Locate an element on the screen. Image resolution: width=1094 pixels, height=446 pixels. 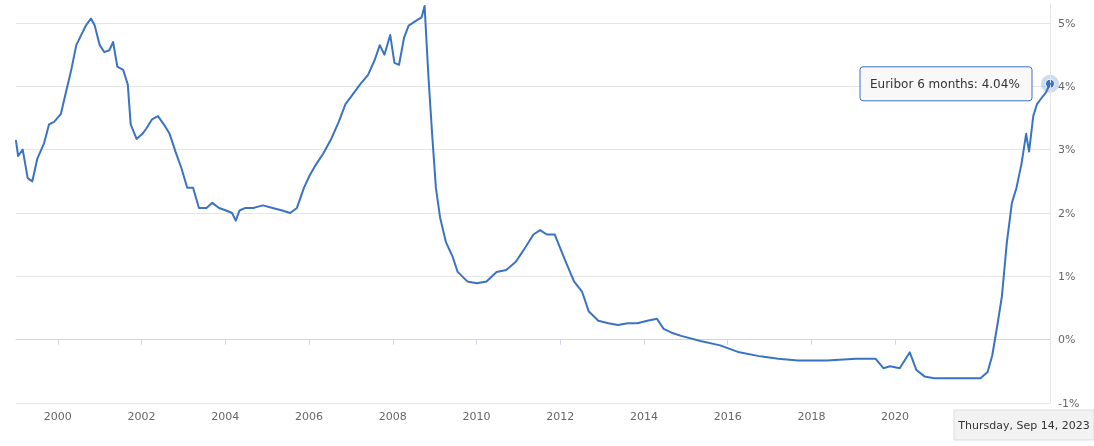
annotation: Euribor 6 months: 4.04% is located at coordinates (945, 83).